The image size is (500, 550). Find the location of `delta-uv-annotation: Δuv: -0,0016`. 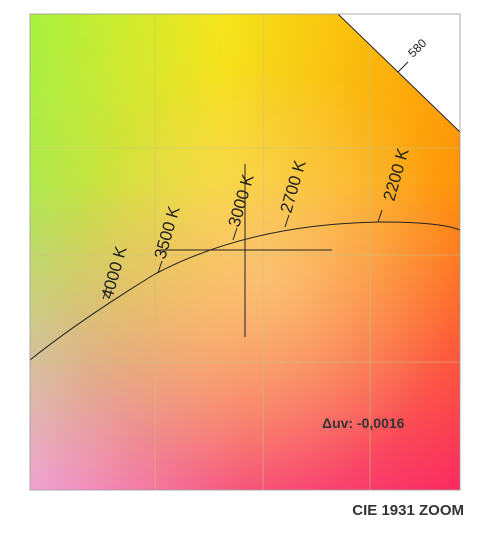

delta-uv-annotation: Δuv: -0,0016 is located at coordinates (363, 423).